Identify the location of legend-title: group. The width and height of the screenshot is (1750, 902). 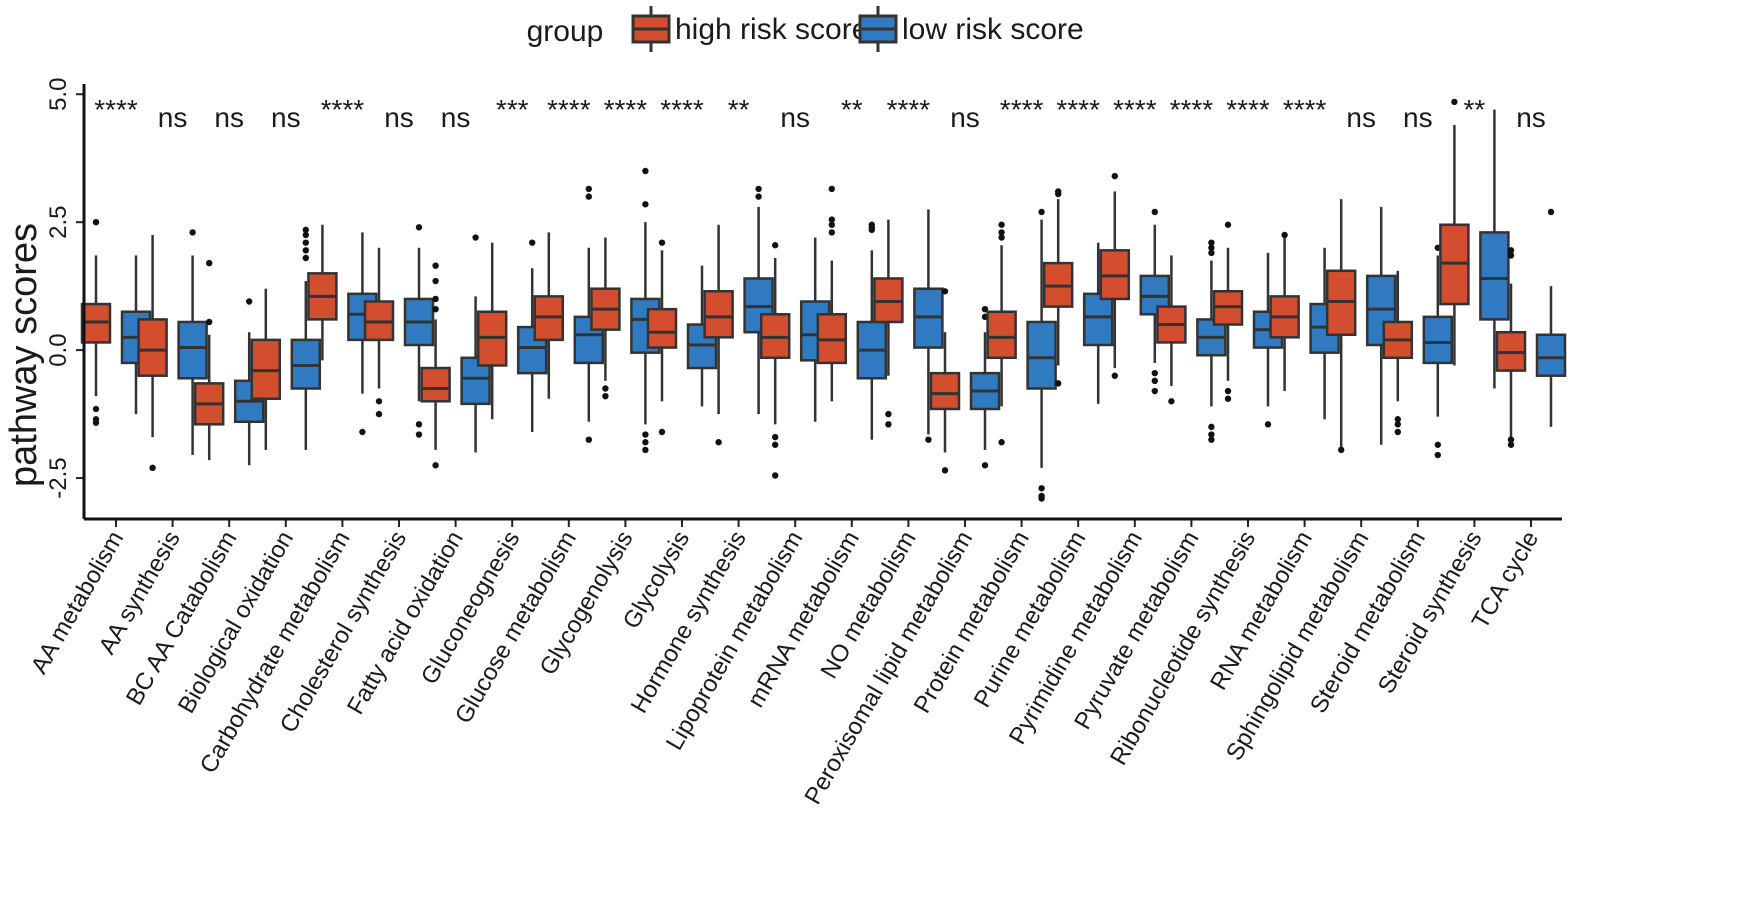
(565, 31).